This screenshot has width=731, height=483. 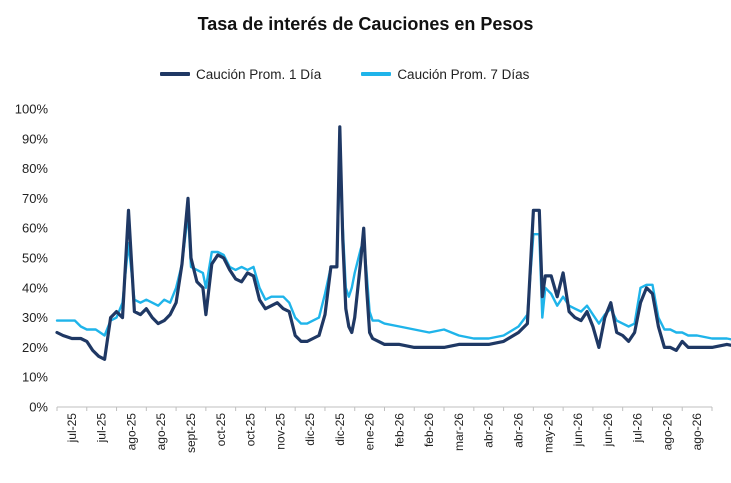 What do you see at coordinates (548, 433) in the screenshot?
I see `x-tick-label: may-26` at bounding box center [548, 433].